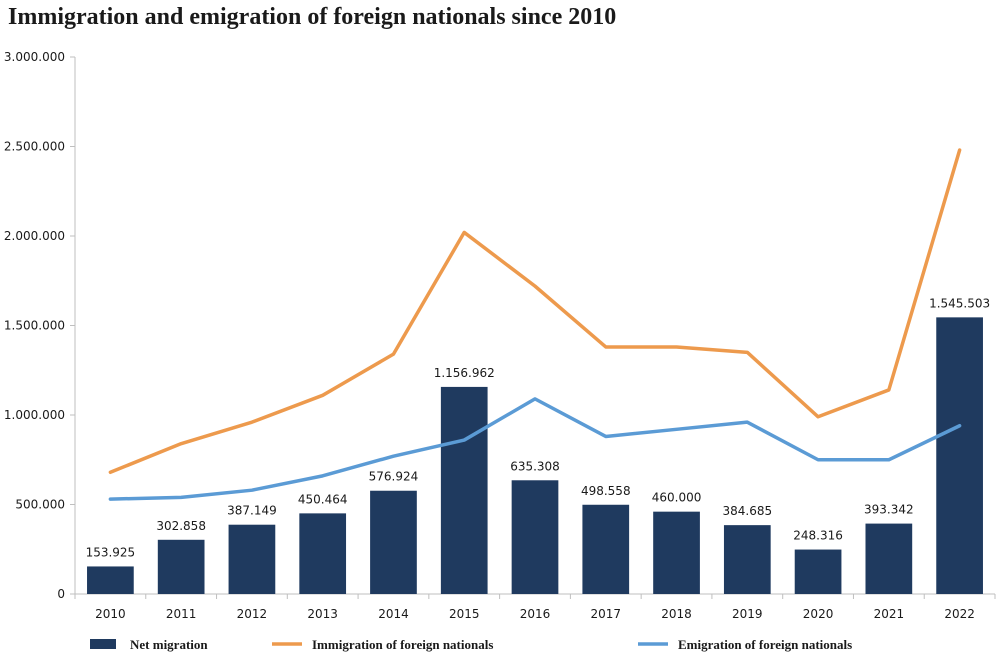 The width and height of the screenshot is (1001, 657). What do you see at coordinates (676, 614) in the screenshot?
I see `x-tick-label: 2018` at bounding box center [676, 614].